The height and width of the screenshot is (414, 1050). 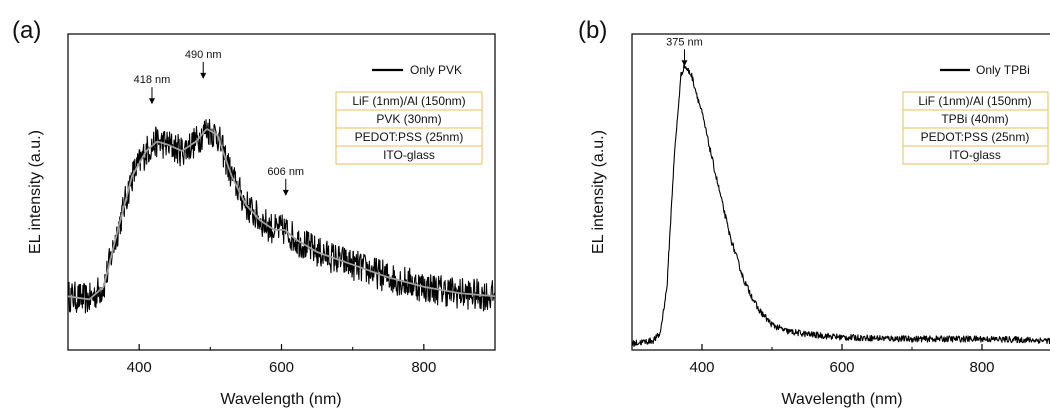 What do you see at coordinates (974, 101) in the screenshot?
I see `panel-b-stack-layer-1-label: LiF (1nm)/Al (150nm)` at bounding box center [974, 101].